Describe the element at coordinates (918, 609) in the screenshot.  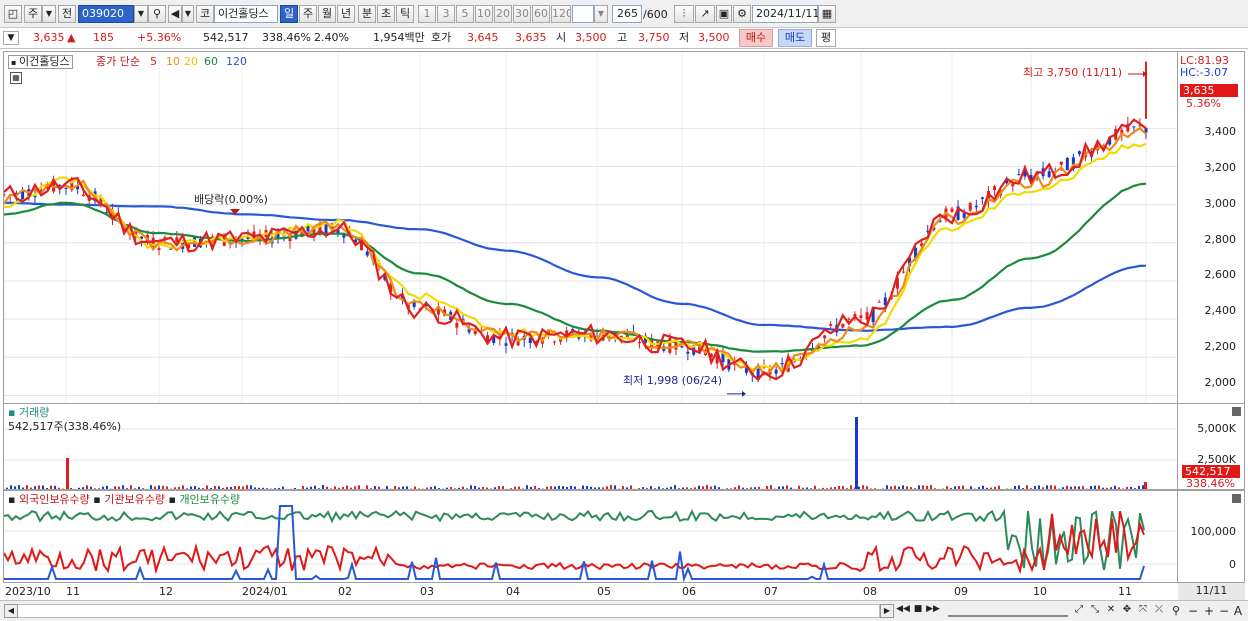
I see `stop-icon: ■` at that location.